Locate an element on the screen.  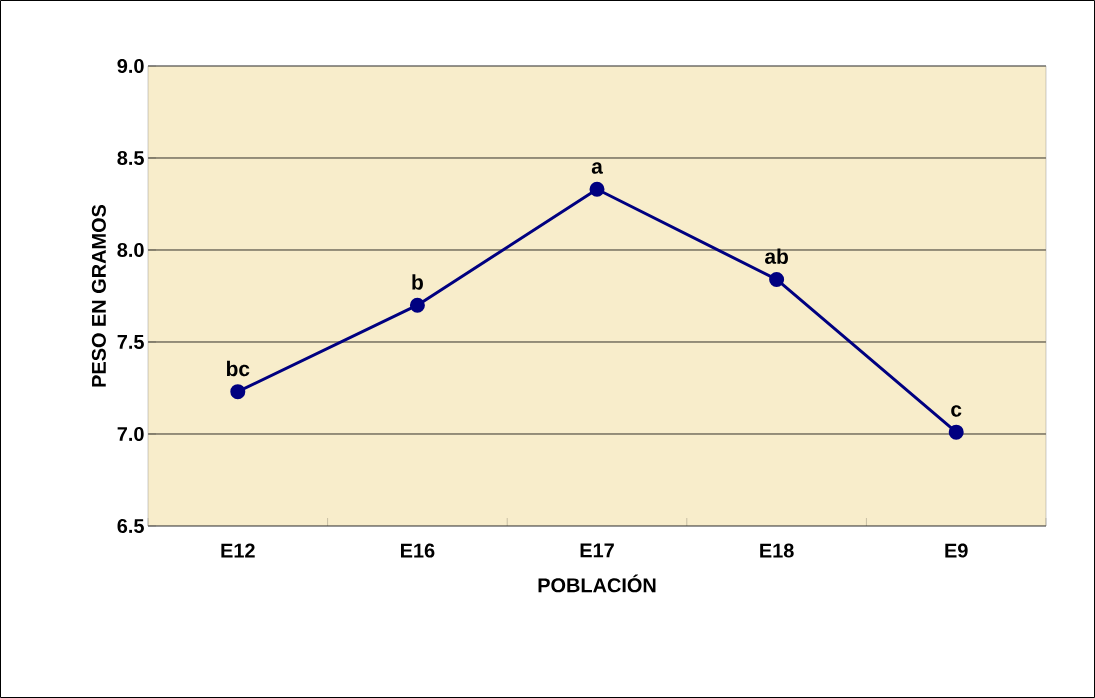
annotation: bc is located at coordinates (238, 368).